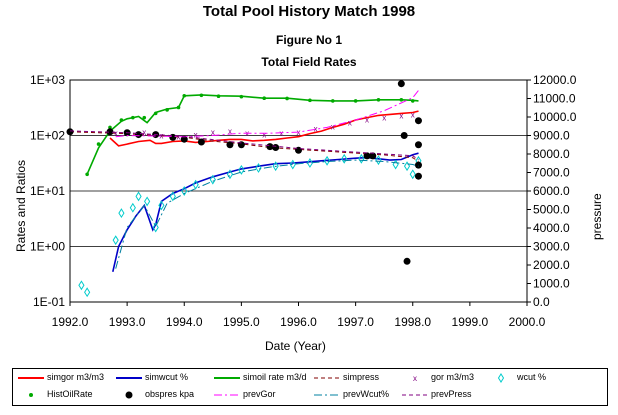 Image resolution: width=618 pixels, height=415 pixels. I want to click on x-tick-label: 1998.0, so click(412, 322).